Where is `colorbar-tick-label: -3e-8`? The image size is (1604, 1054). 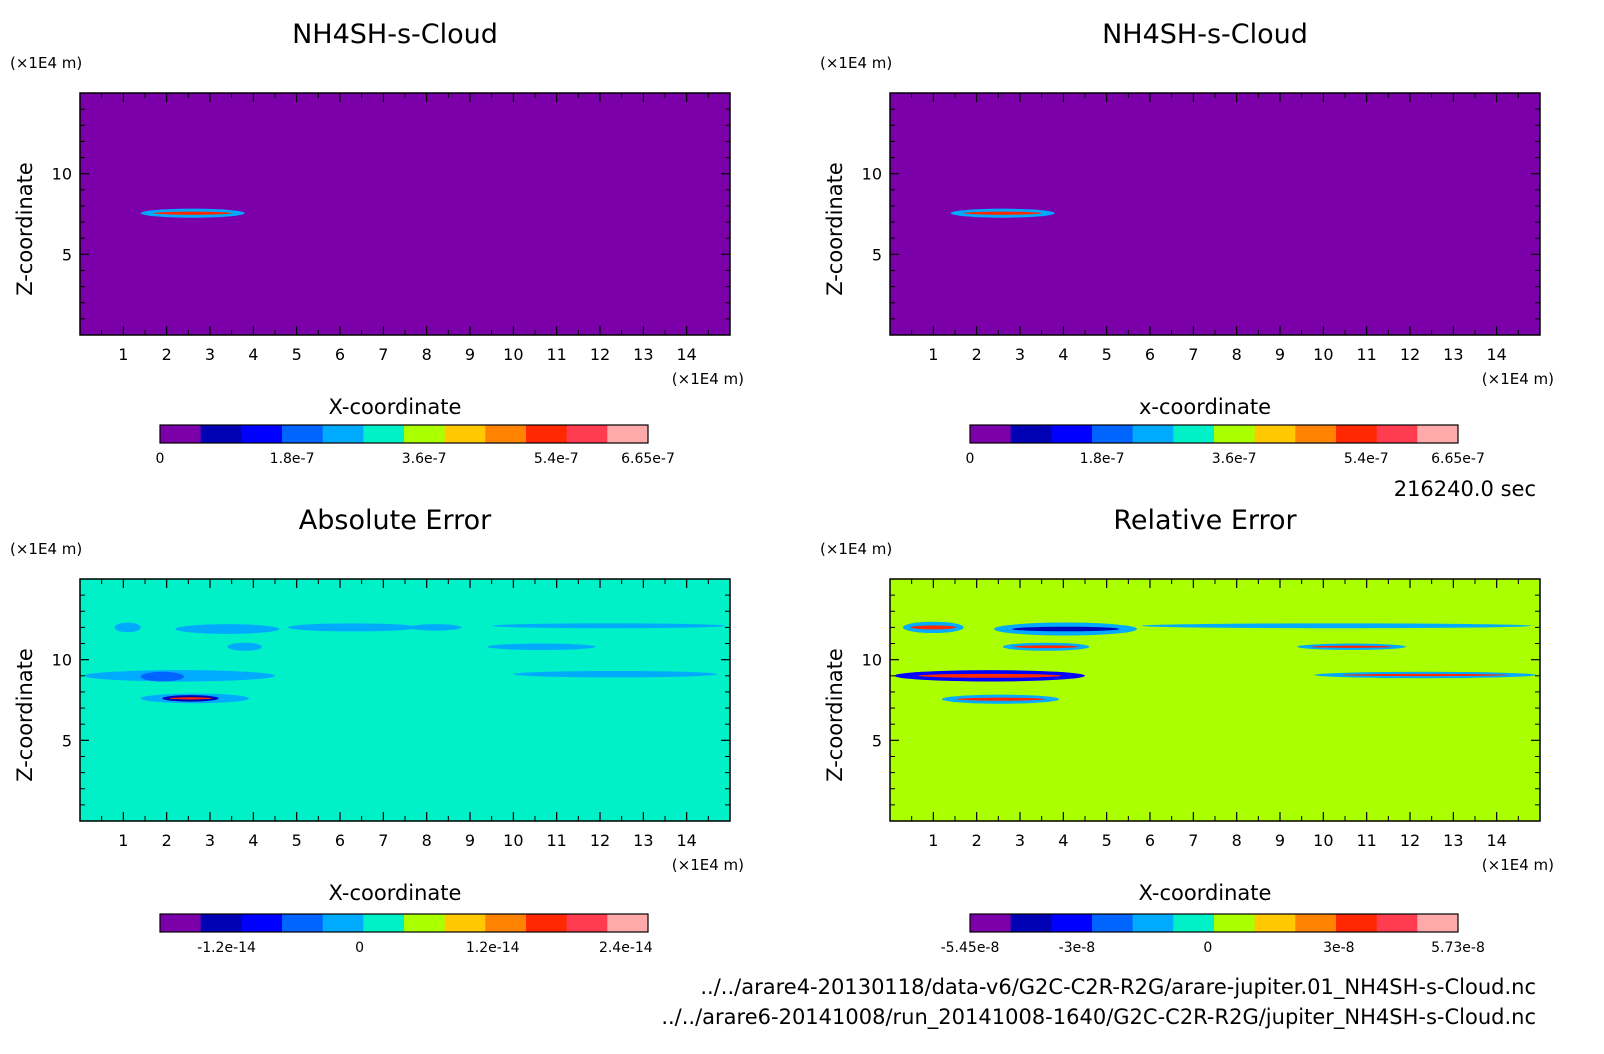 colorbar-tick-label: -3e-8 is located at coordinates (1077, 948).